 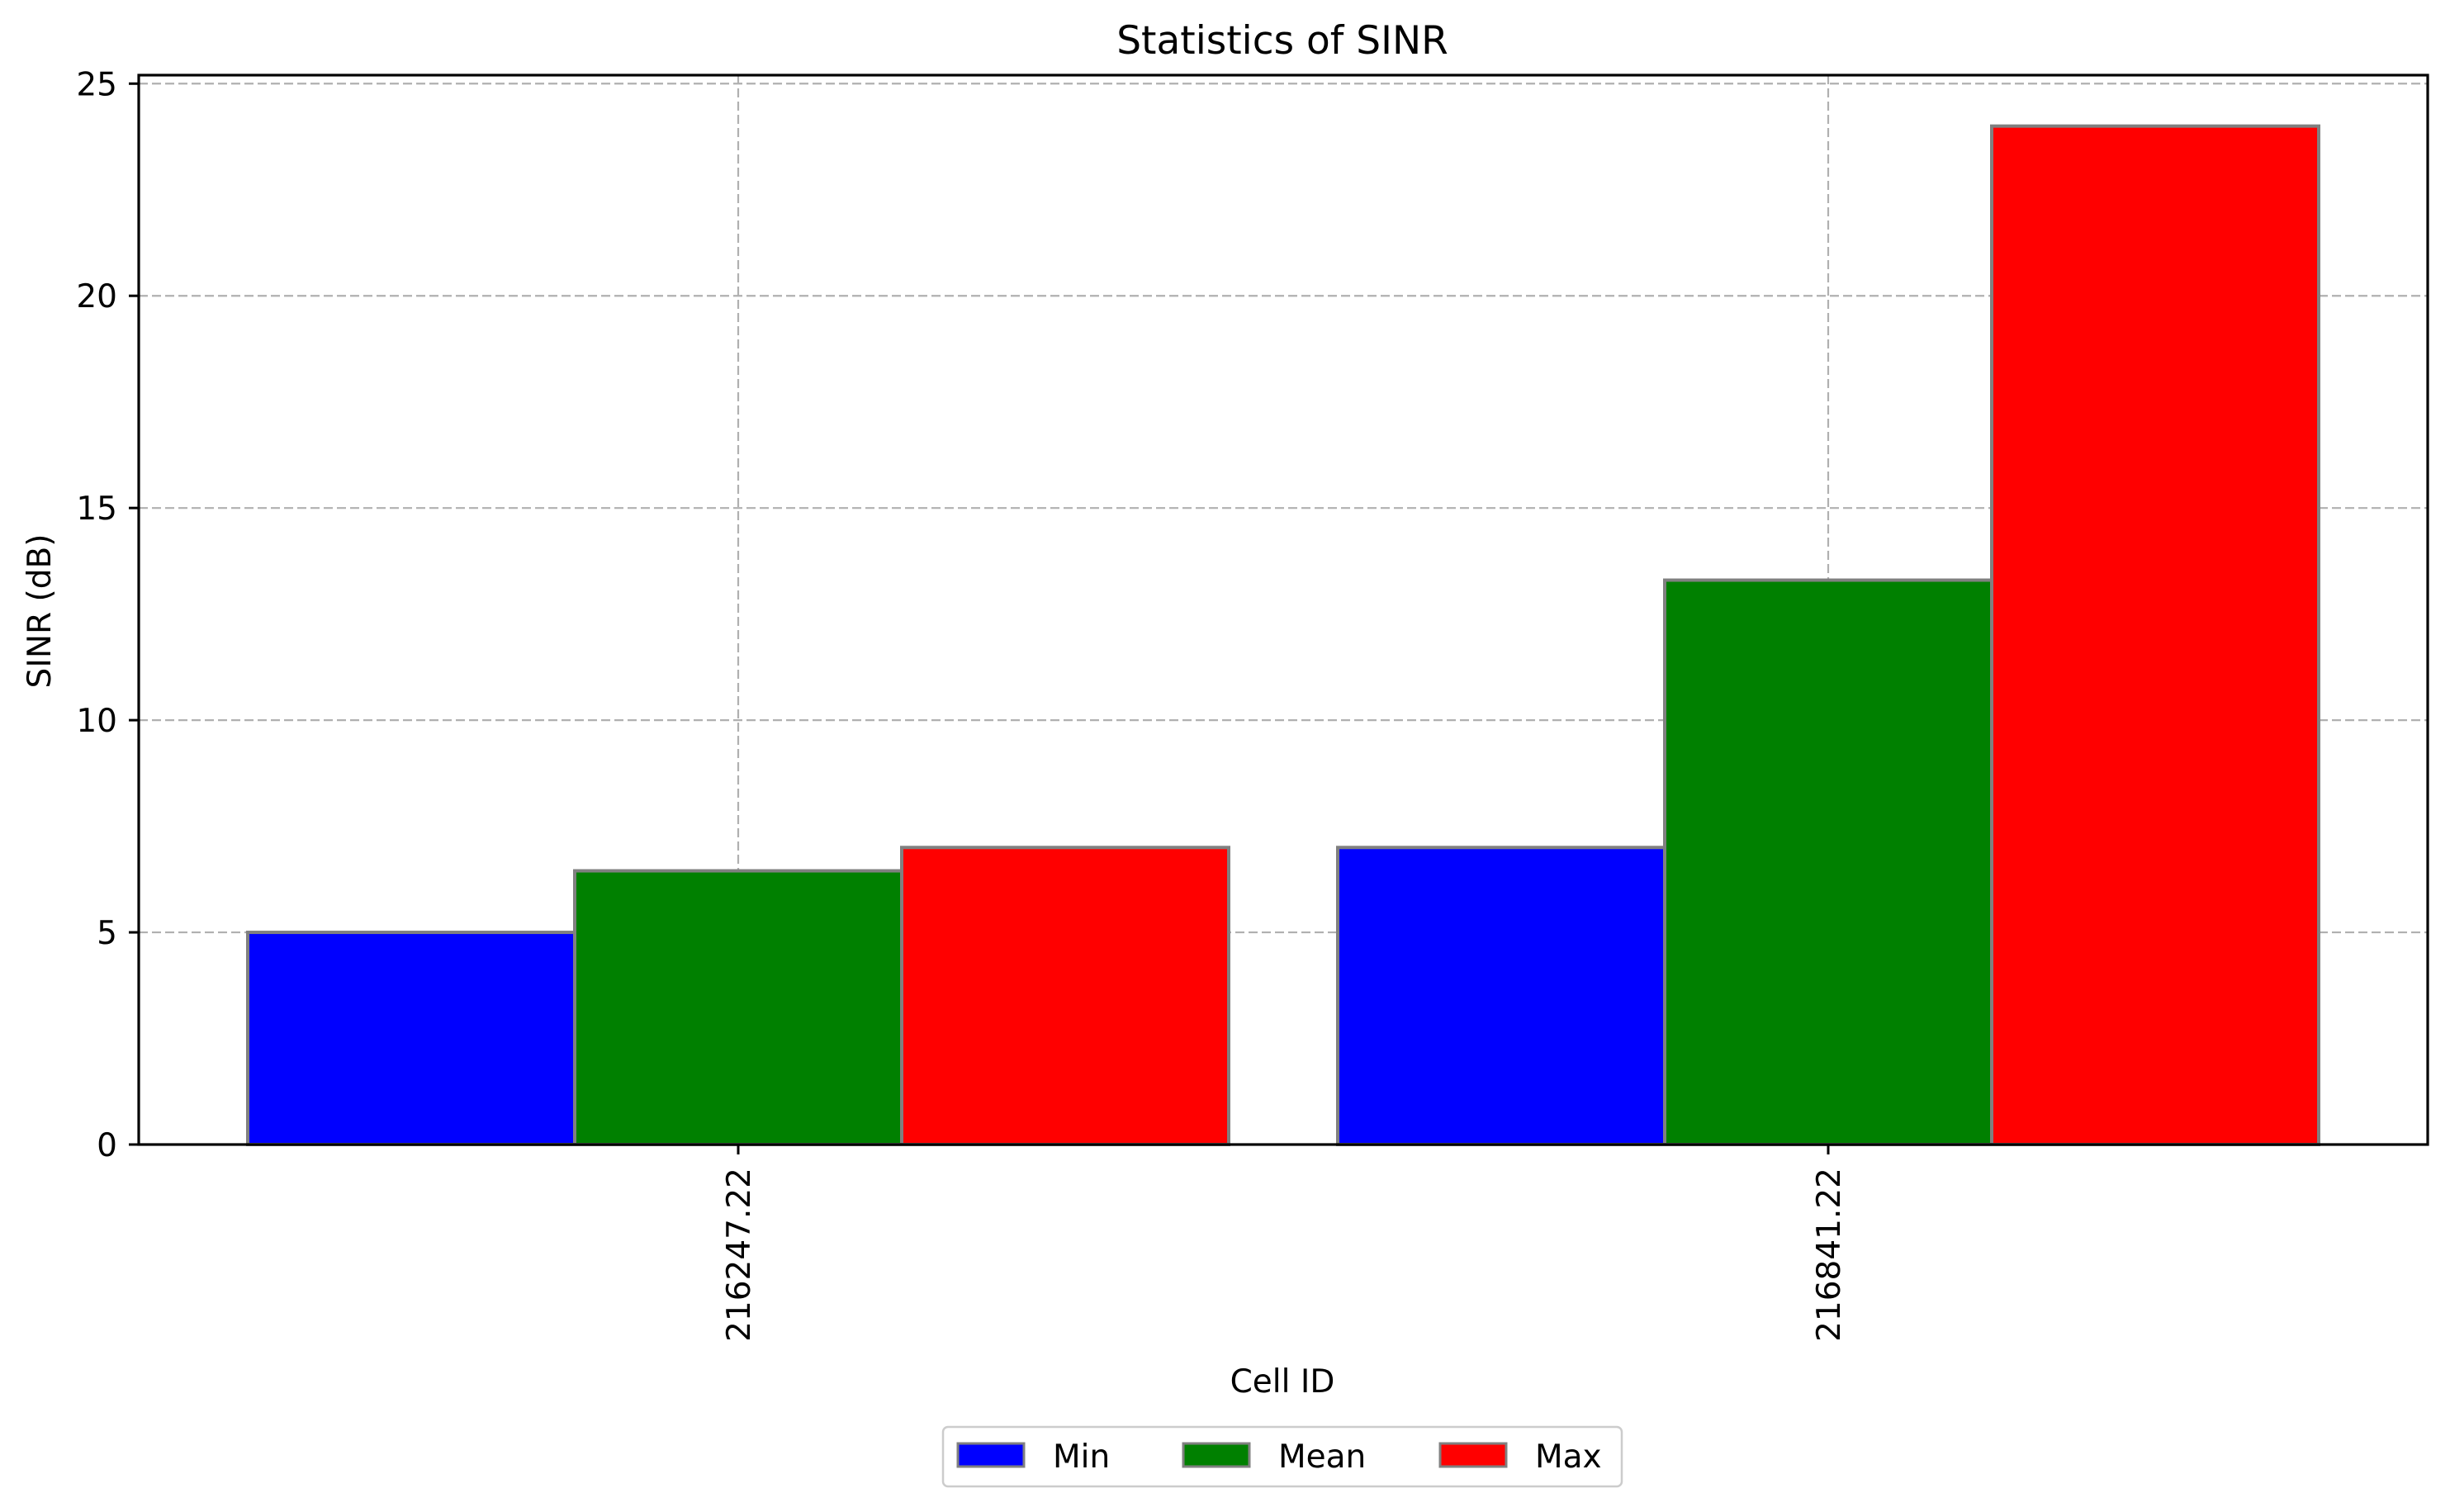 What do you see at coordinates (1568, 1457) in the screenshot?
I see `legend-label-max: Max` at bounding box center [1568, 1457].